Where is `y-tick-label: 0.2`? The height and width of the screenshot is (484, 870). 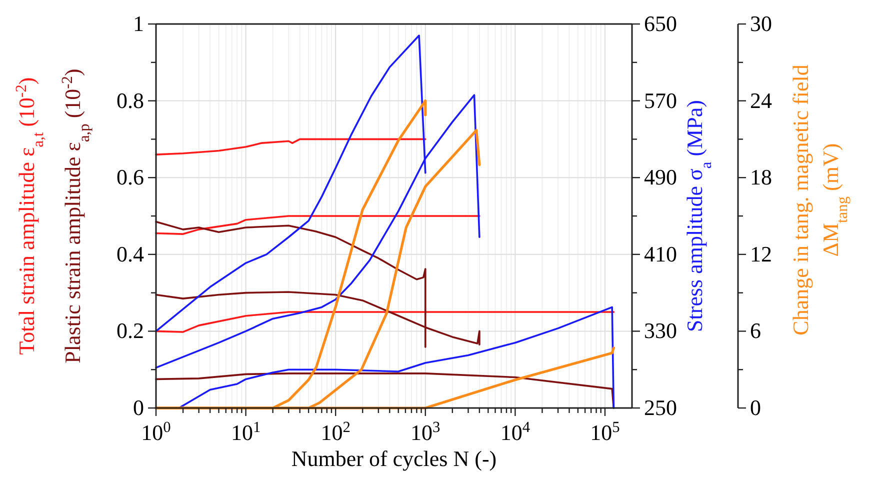
y-tick-label: 0.2 is located at coordinates (130, 331).